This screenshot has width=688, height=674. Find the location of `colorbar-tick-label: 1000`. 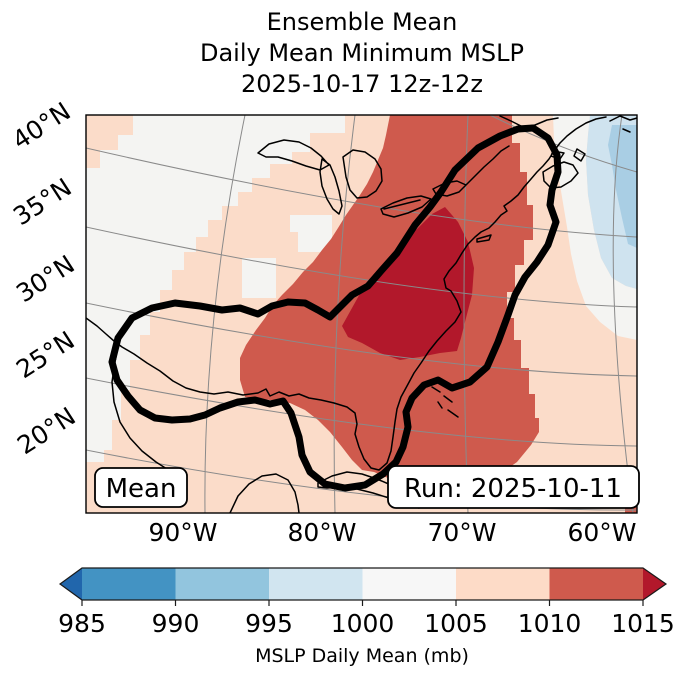

colorbar-tick-label: 1000 is located at coordinates (363, 623).